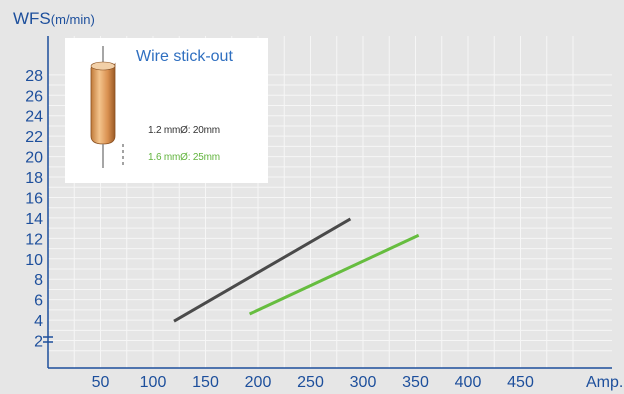 The width and height of the screenshot is (624, 394). Describe the element at coordinates (415, 382) in the screenshot. I see `x-tick-label: 350` at that location.